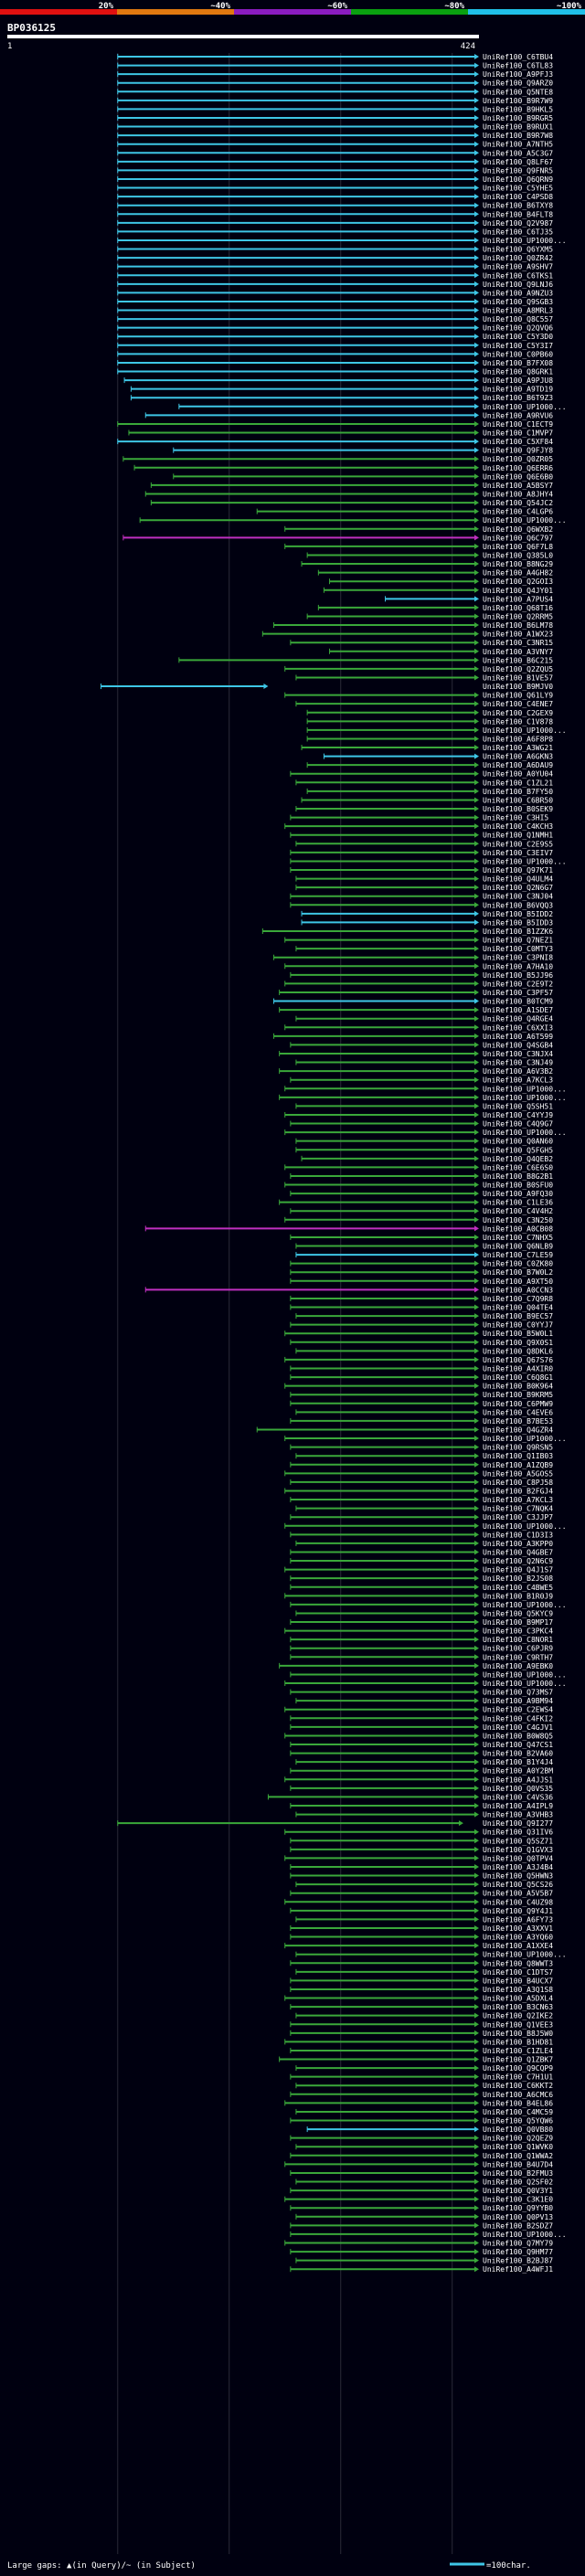 The image size is (585, 2576). I want to click on hit-label: UniRef100_Q5FGH5, so click(518, 1150).